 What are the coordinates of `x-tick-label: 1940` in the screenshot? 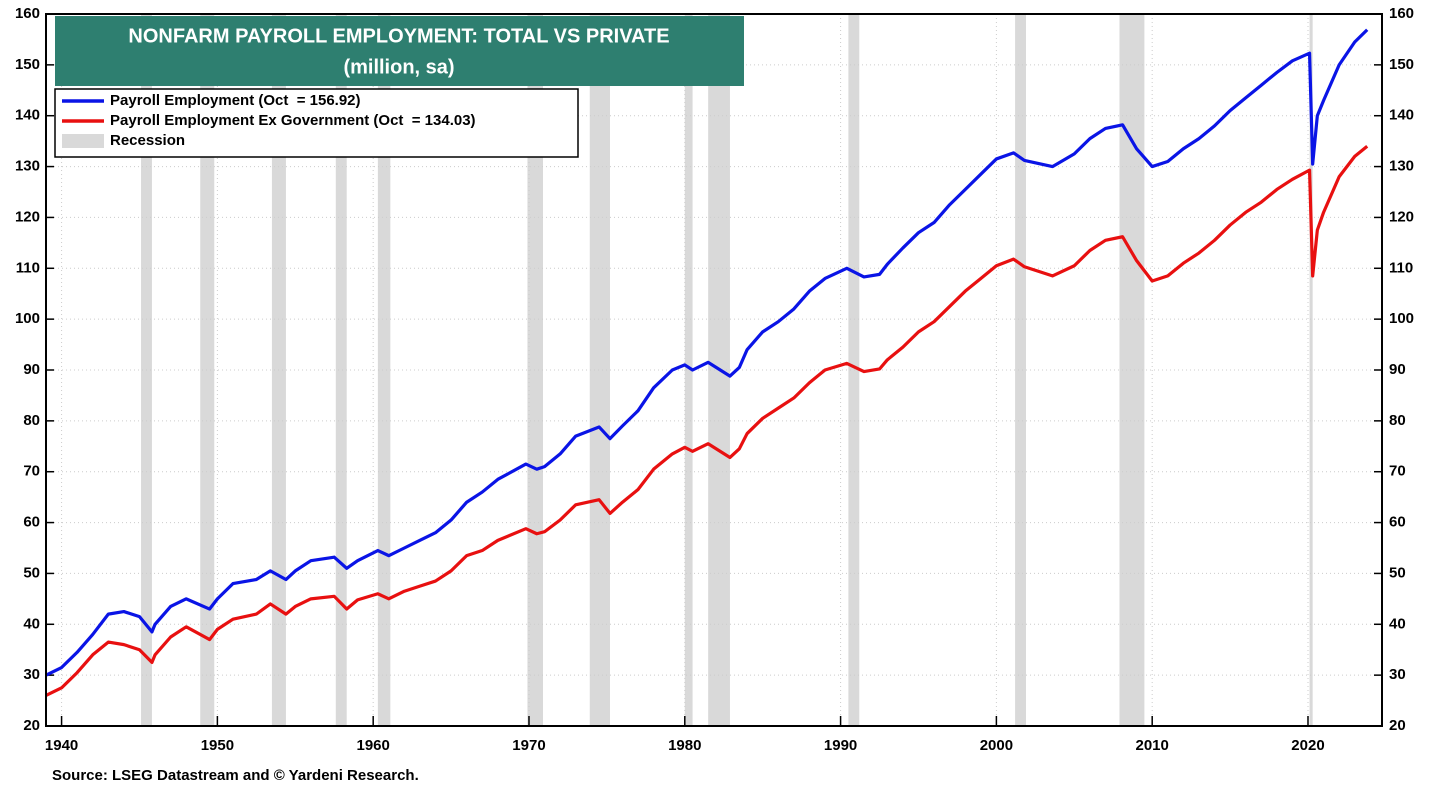 It's located at (61, 745).